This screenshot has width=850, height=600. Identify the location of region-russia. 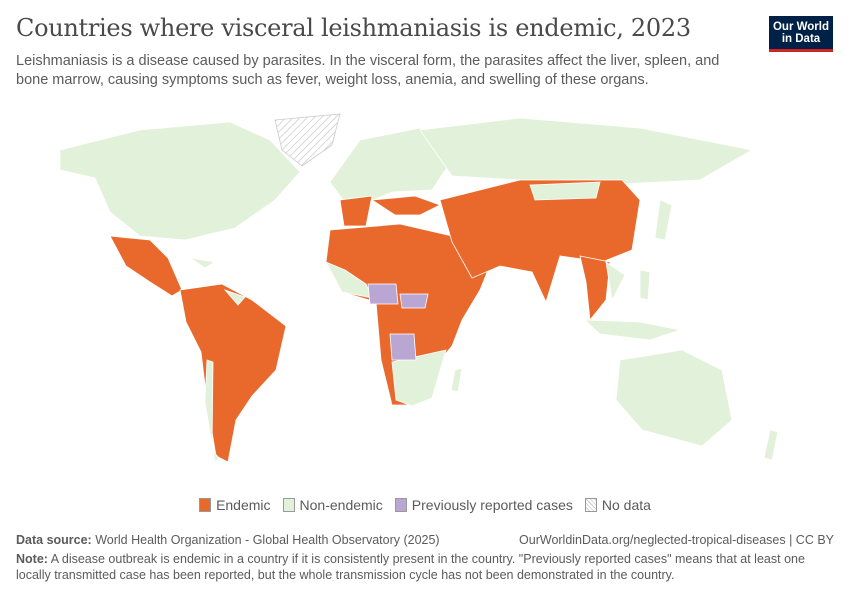
(586, 151).